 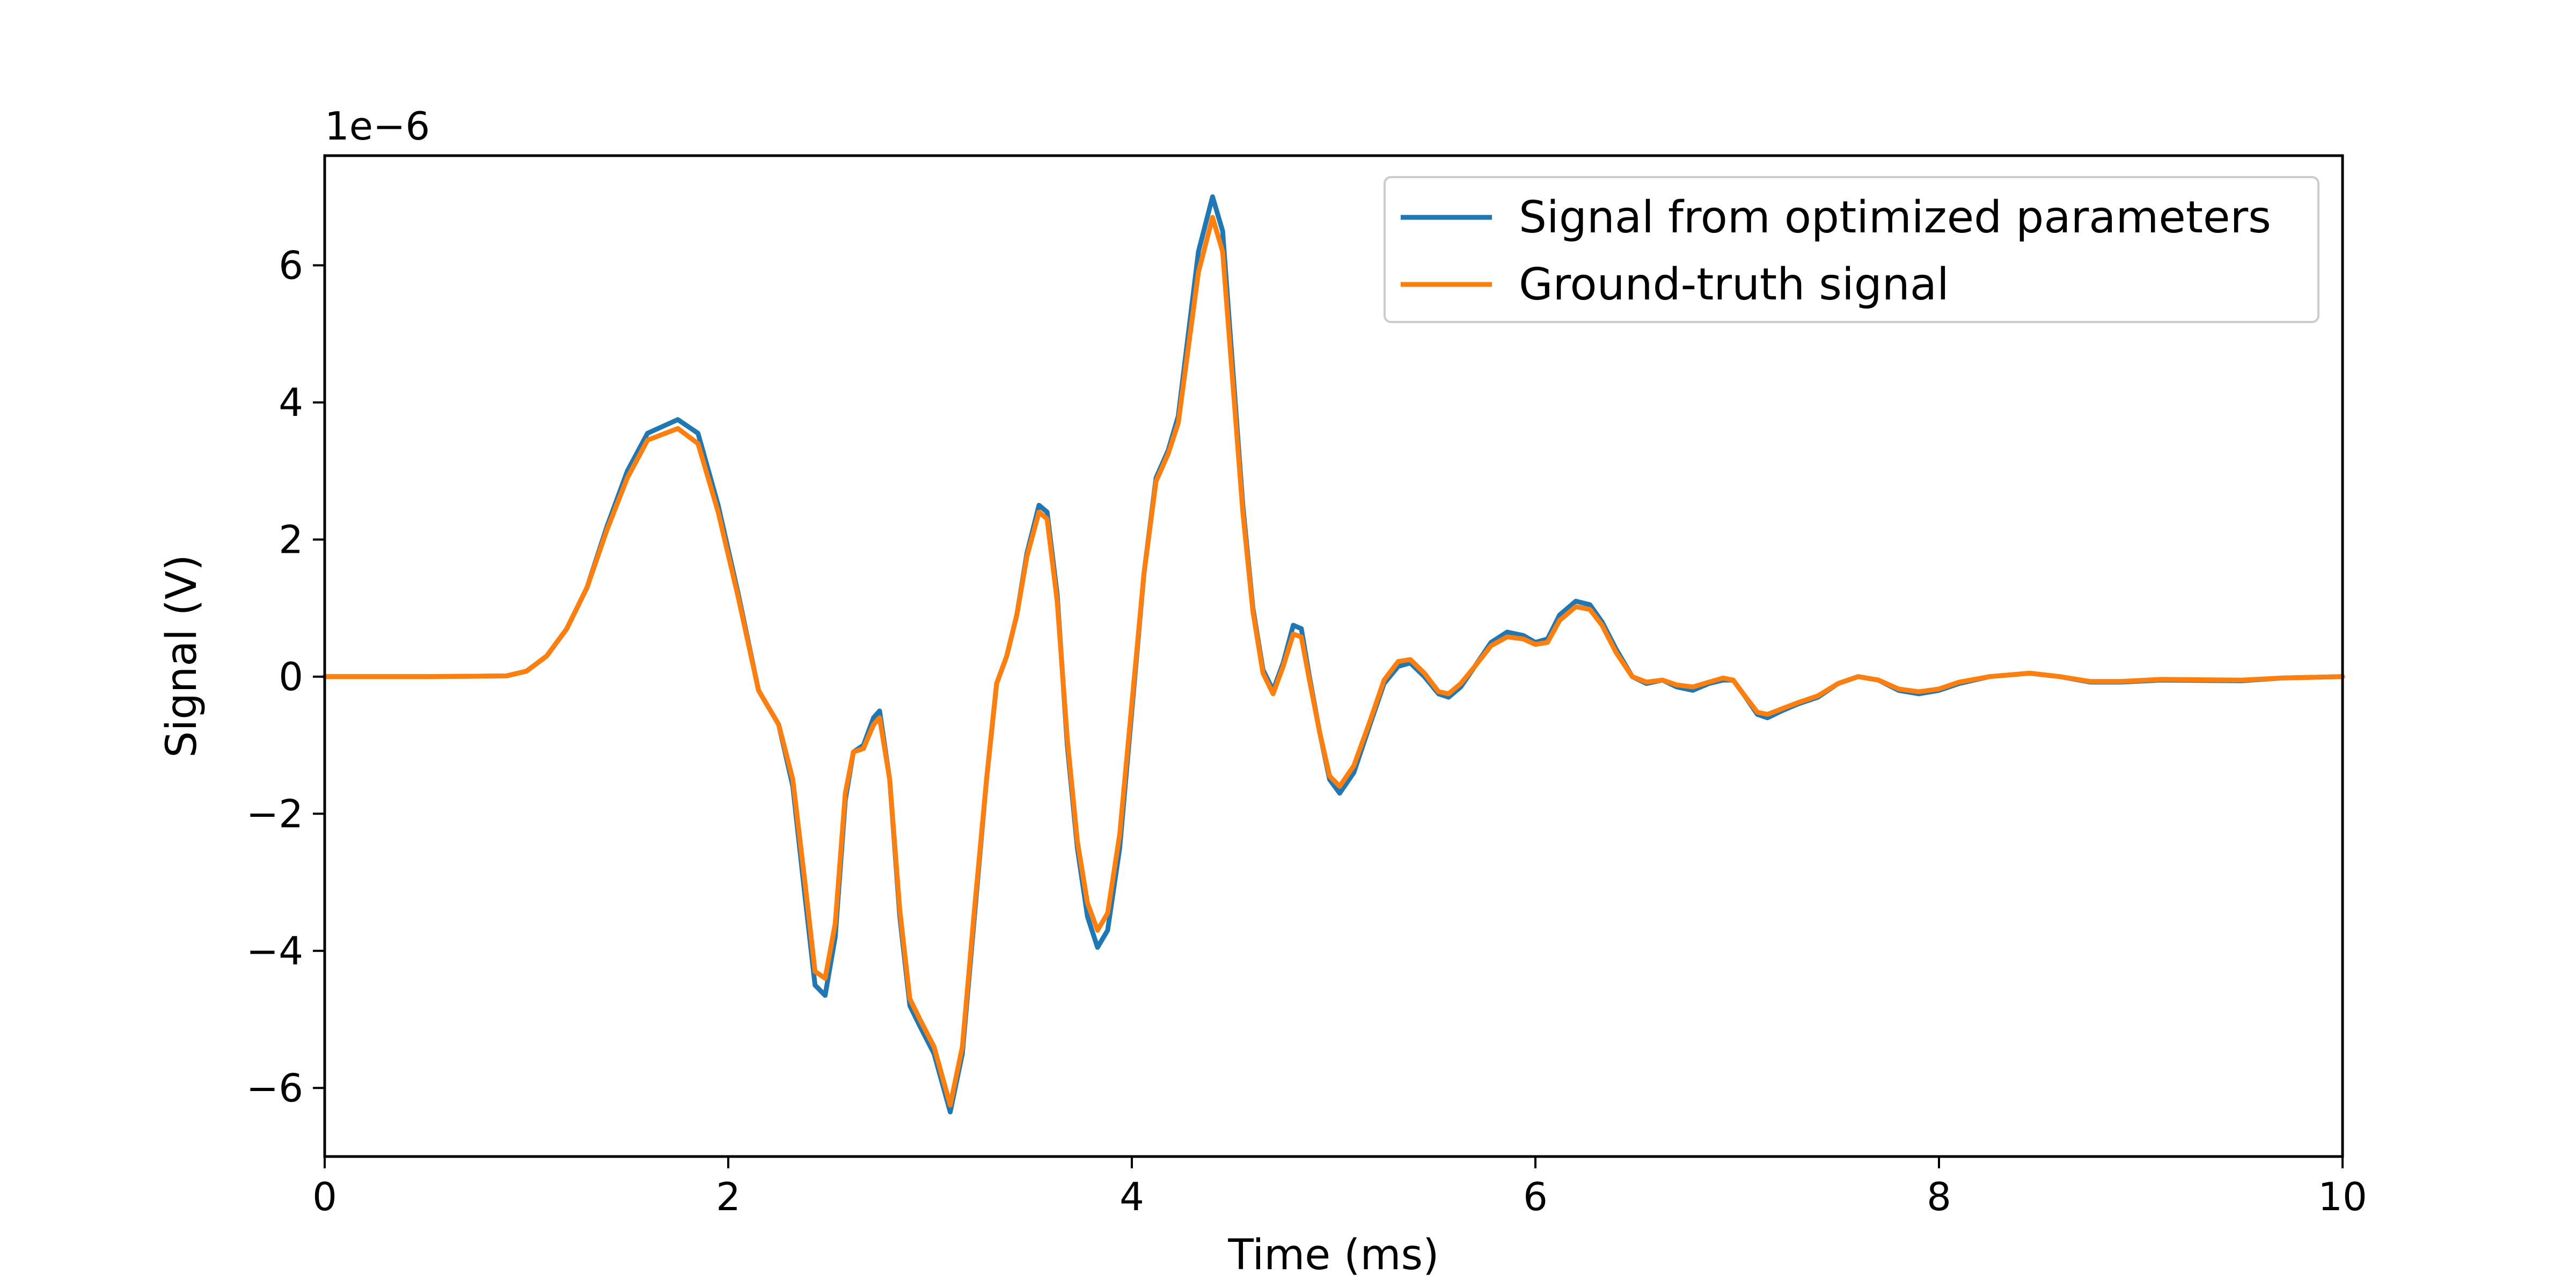 What do you see at coordinates (324, 1196) in the screenshot?
I see `x-tick-label: 0` at bounding box center [324, 1196].